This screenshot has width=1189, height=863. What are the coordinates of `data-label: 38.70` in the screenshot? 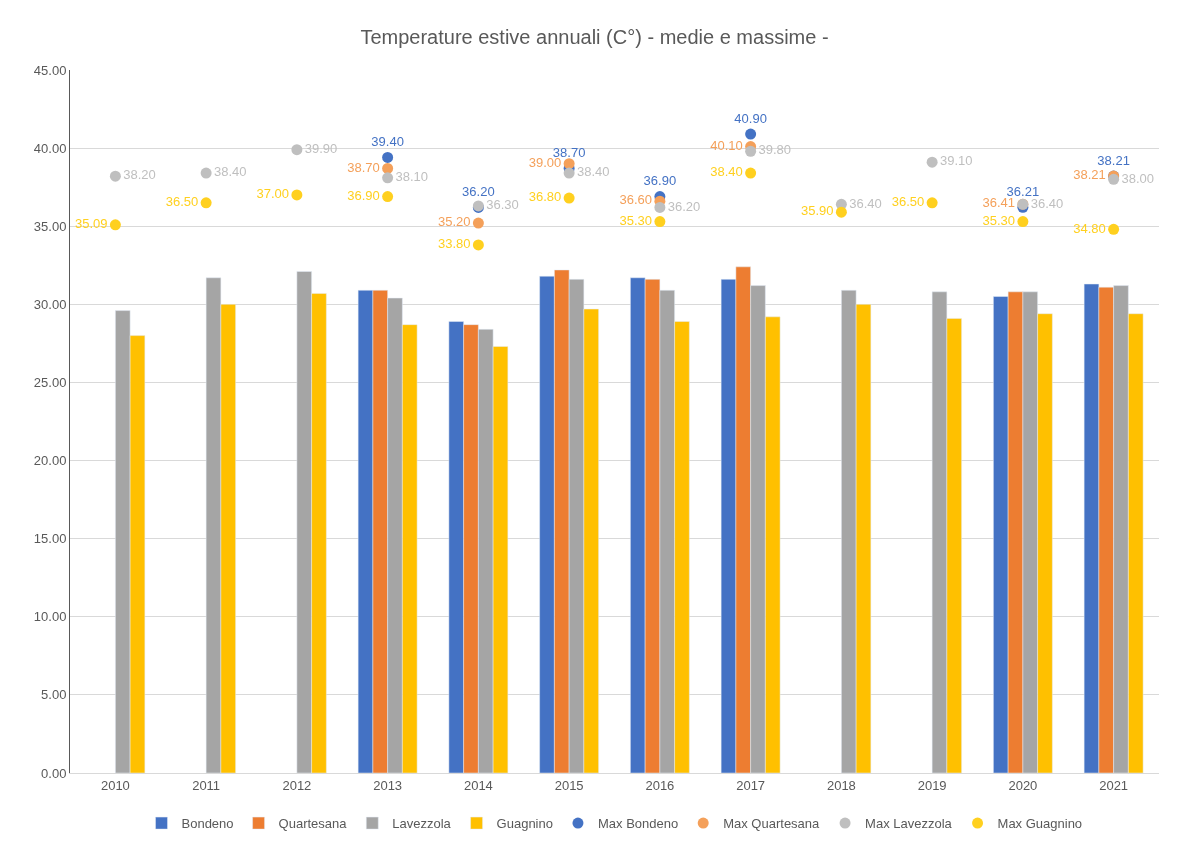 It's located at (363, 167).